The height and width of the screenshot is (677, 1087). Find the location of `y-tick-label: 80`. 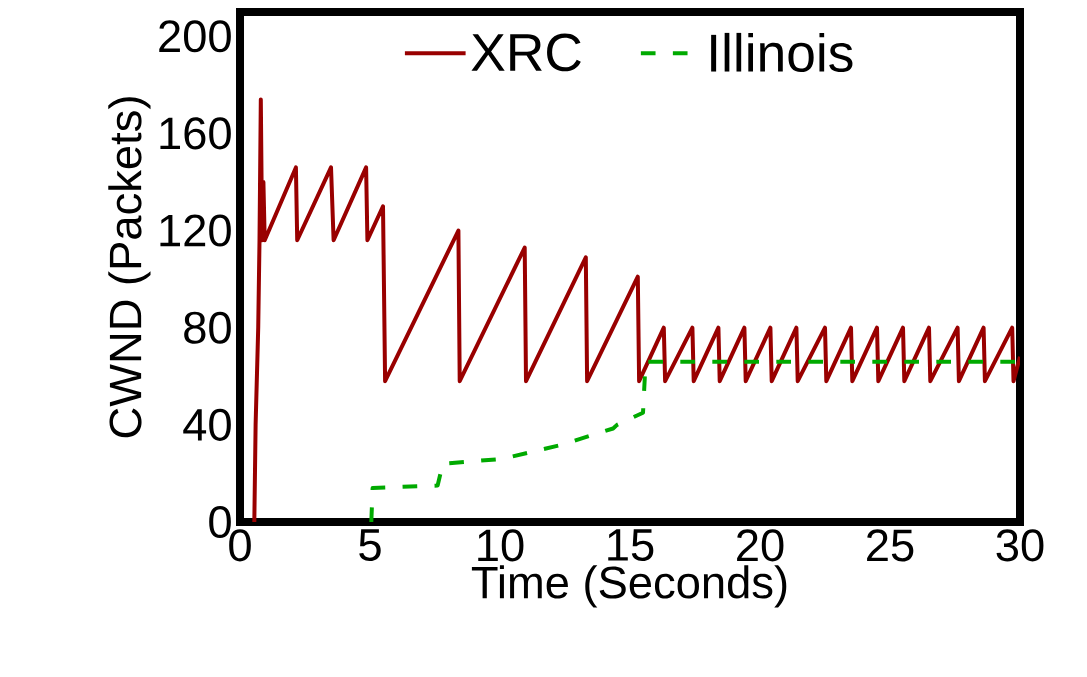

y-tick-label: 80 is located at coordinates (207, 327).